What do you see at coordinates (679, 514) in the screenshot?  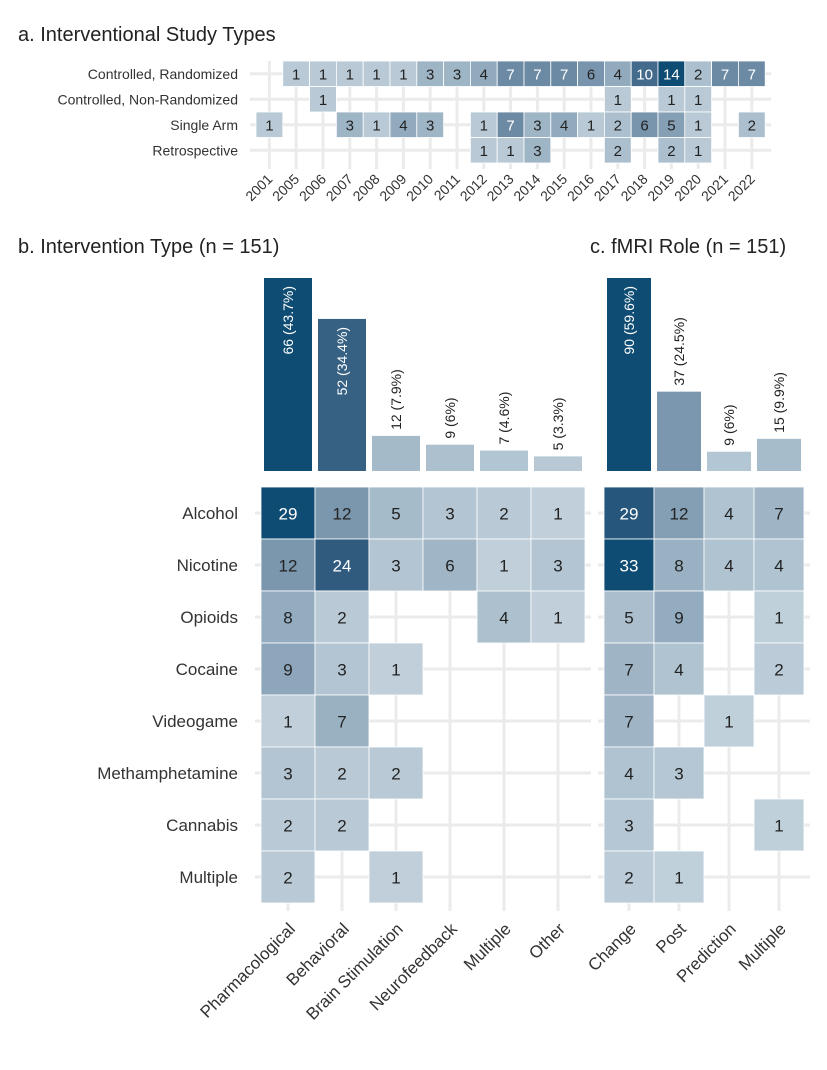 I see `panel-c-cell-value: 12` at bounding box center [679, 514].